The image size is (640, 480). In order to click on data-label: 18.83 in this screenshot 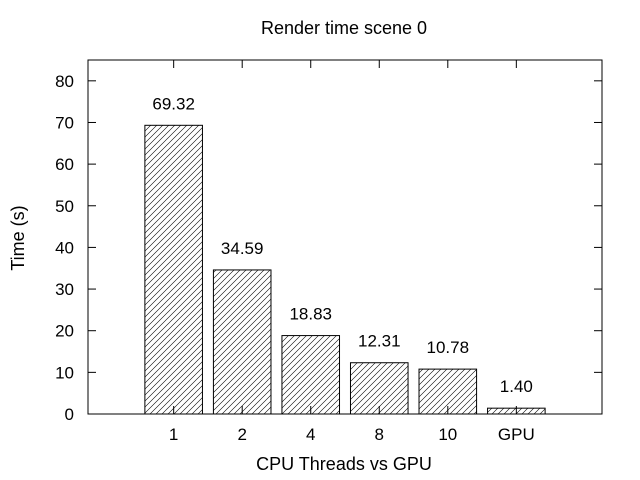, I will do `click(310, 314)`.